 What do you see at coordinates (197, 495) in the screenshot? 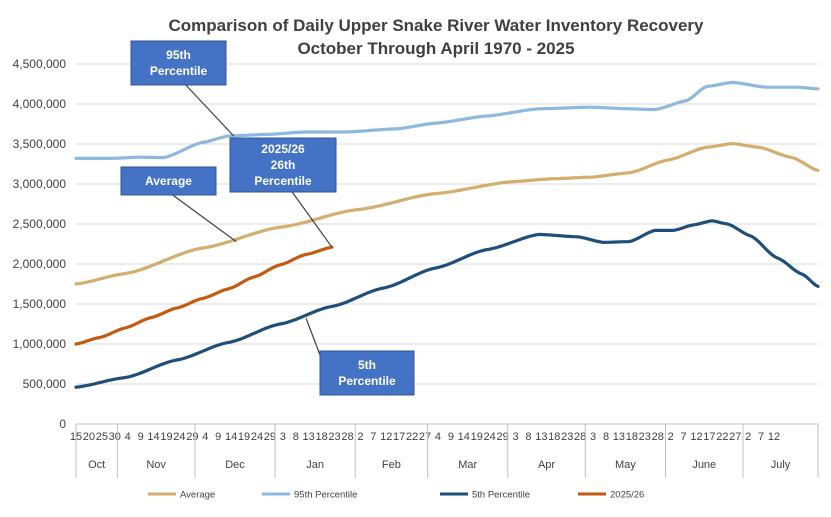
I see `legend-label: Average` at bounding box center [197, 495].